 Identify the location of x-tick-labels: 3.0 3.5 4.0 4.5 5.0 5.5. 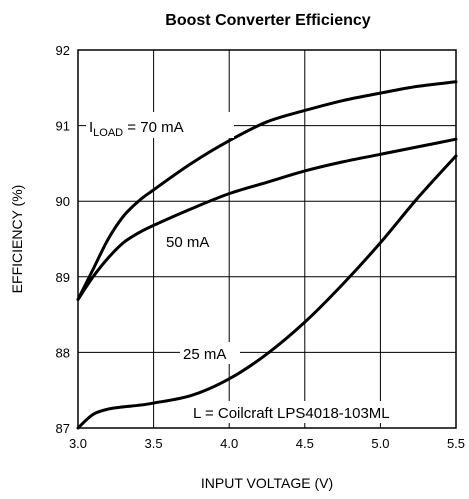
(267, 443).